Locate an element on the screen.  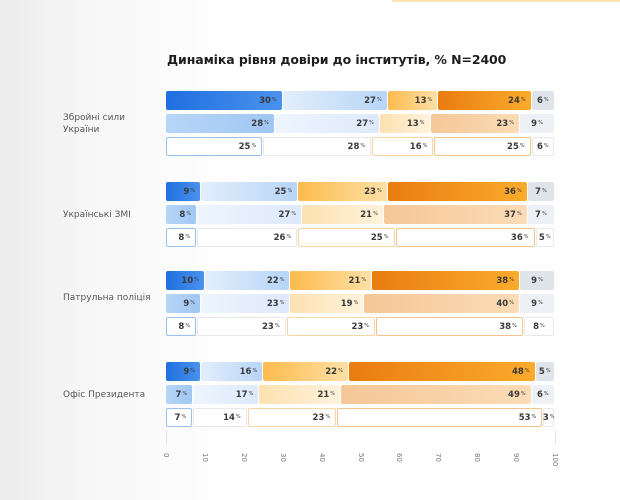
data-label: 40 is located at coordinates (502, 303).